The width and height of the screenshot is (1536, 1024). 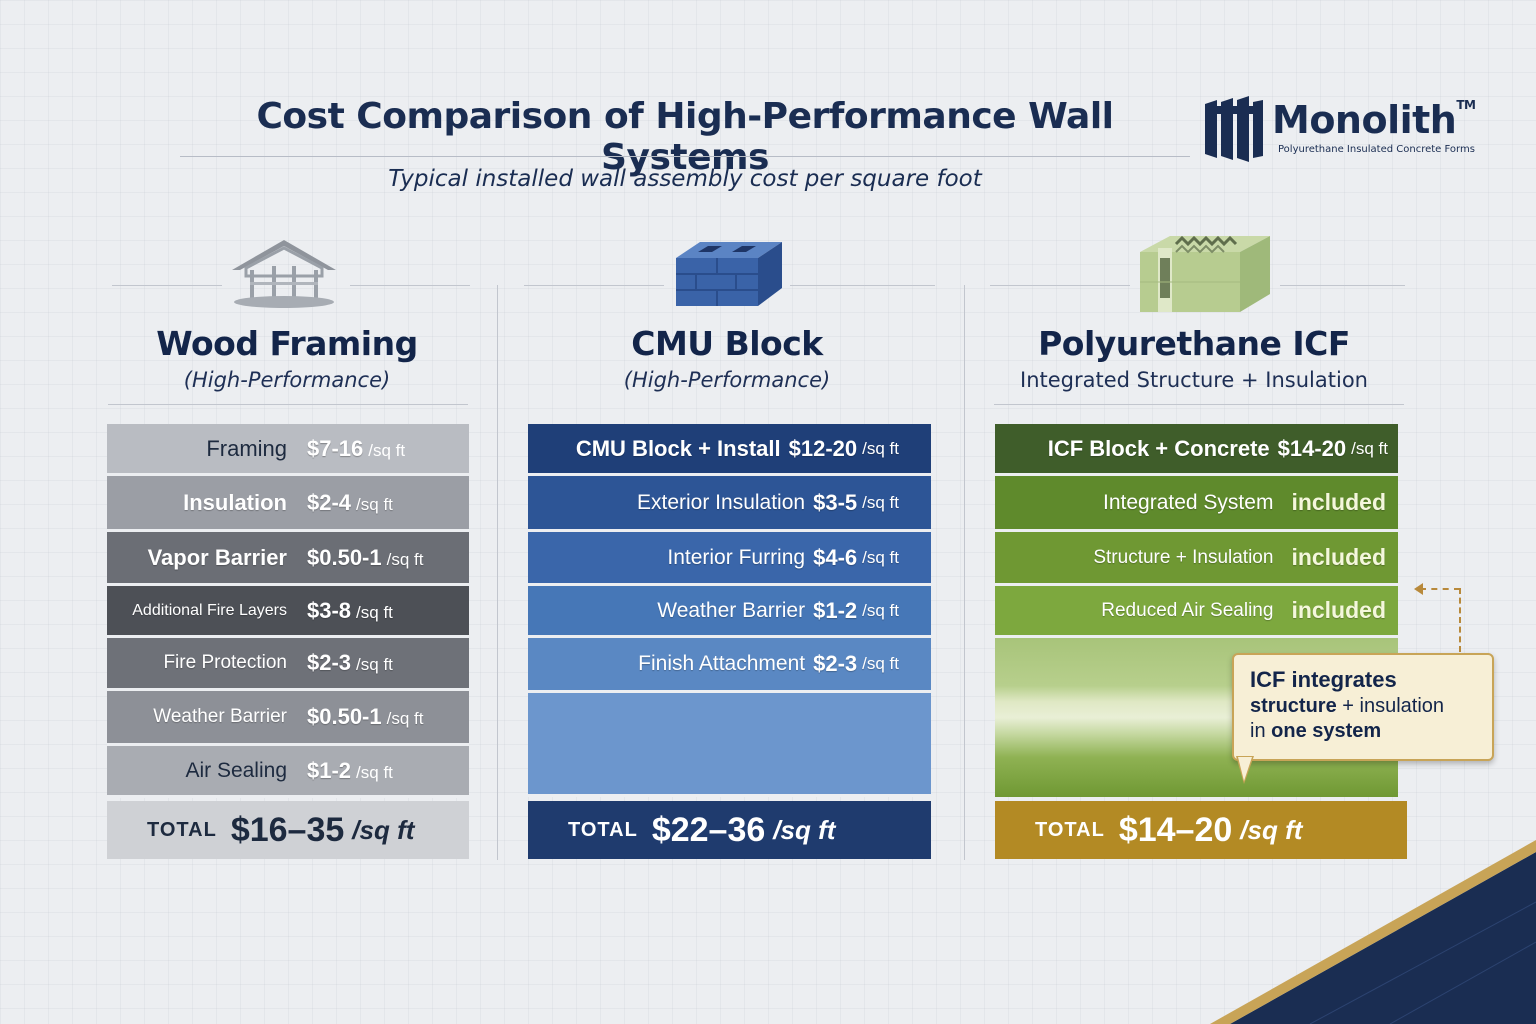 I want to click on cost-row: Exterior Insulation $3-5/sq ft, so click(x=729, y=504).